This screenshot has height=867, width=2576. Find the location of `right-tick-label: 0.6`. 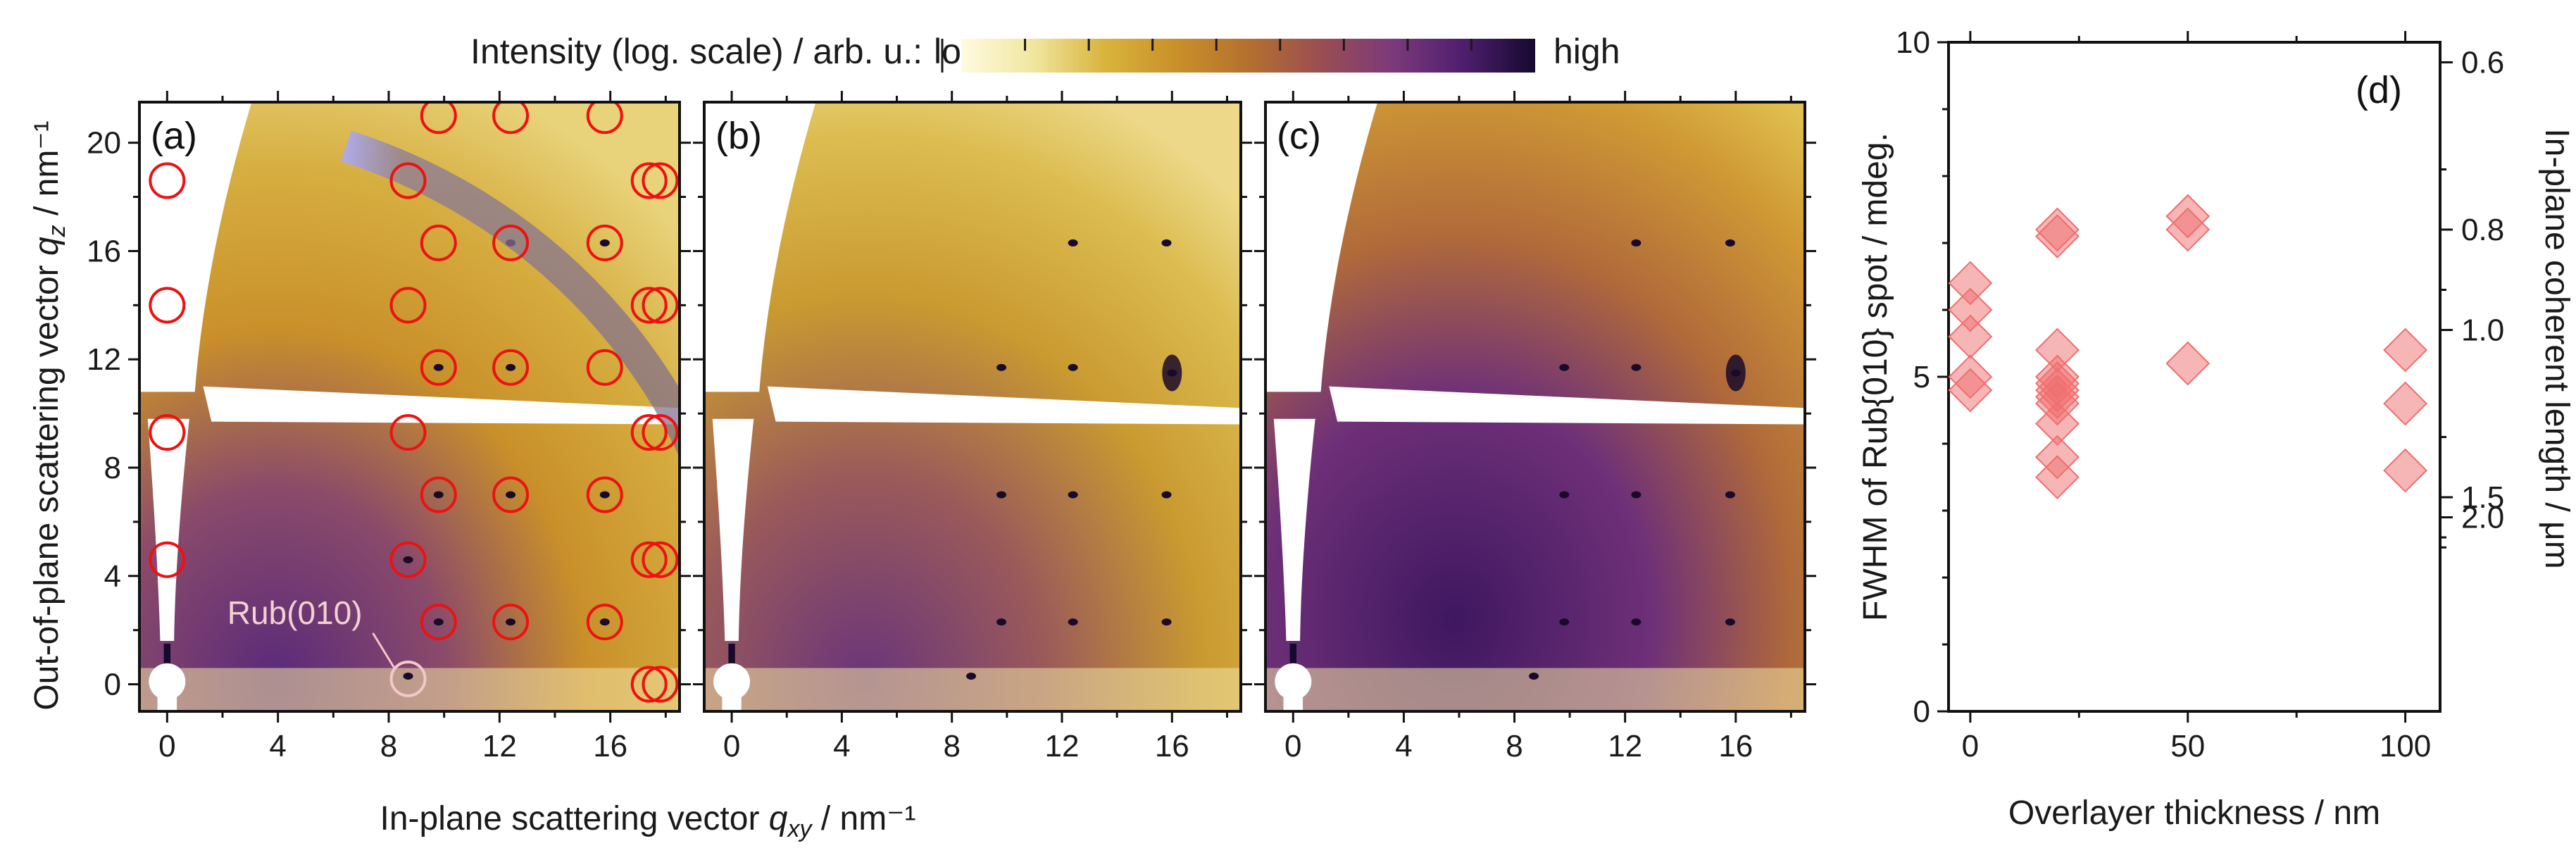

right-tick-label: 0.6 is located at coordinates (2482, 63).